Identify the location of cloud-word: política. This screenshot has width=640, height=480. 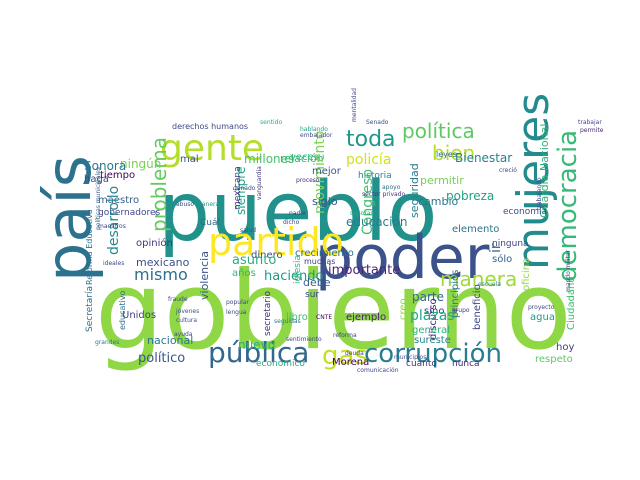
(438, 131).